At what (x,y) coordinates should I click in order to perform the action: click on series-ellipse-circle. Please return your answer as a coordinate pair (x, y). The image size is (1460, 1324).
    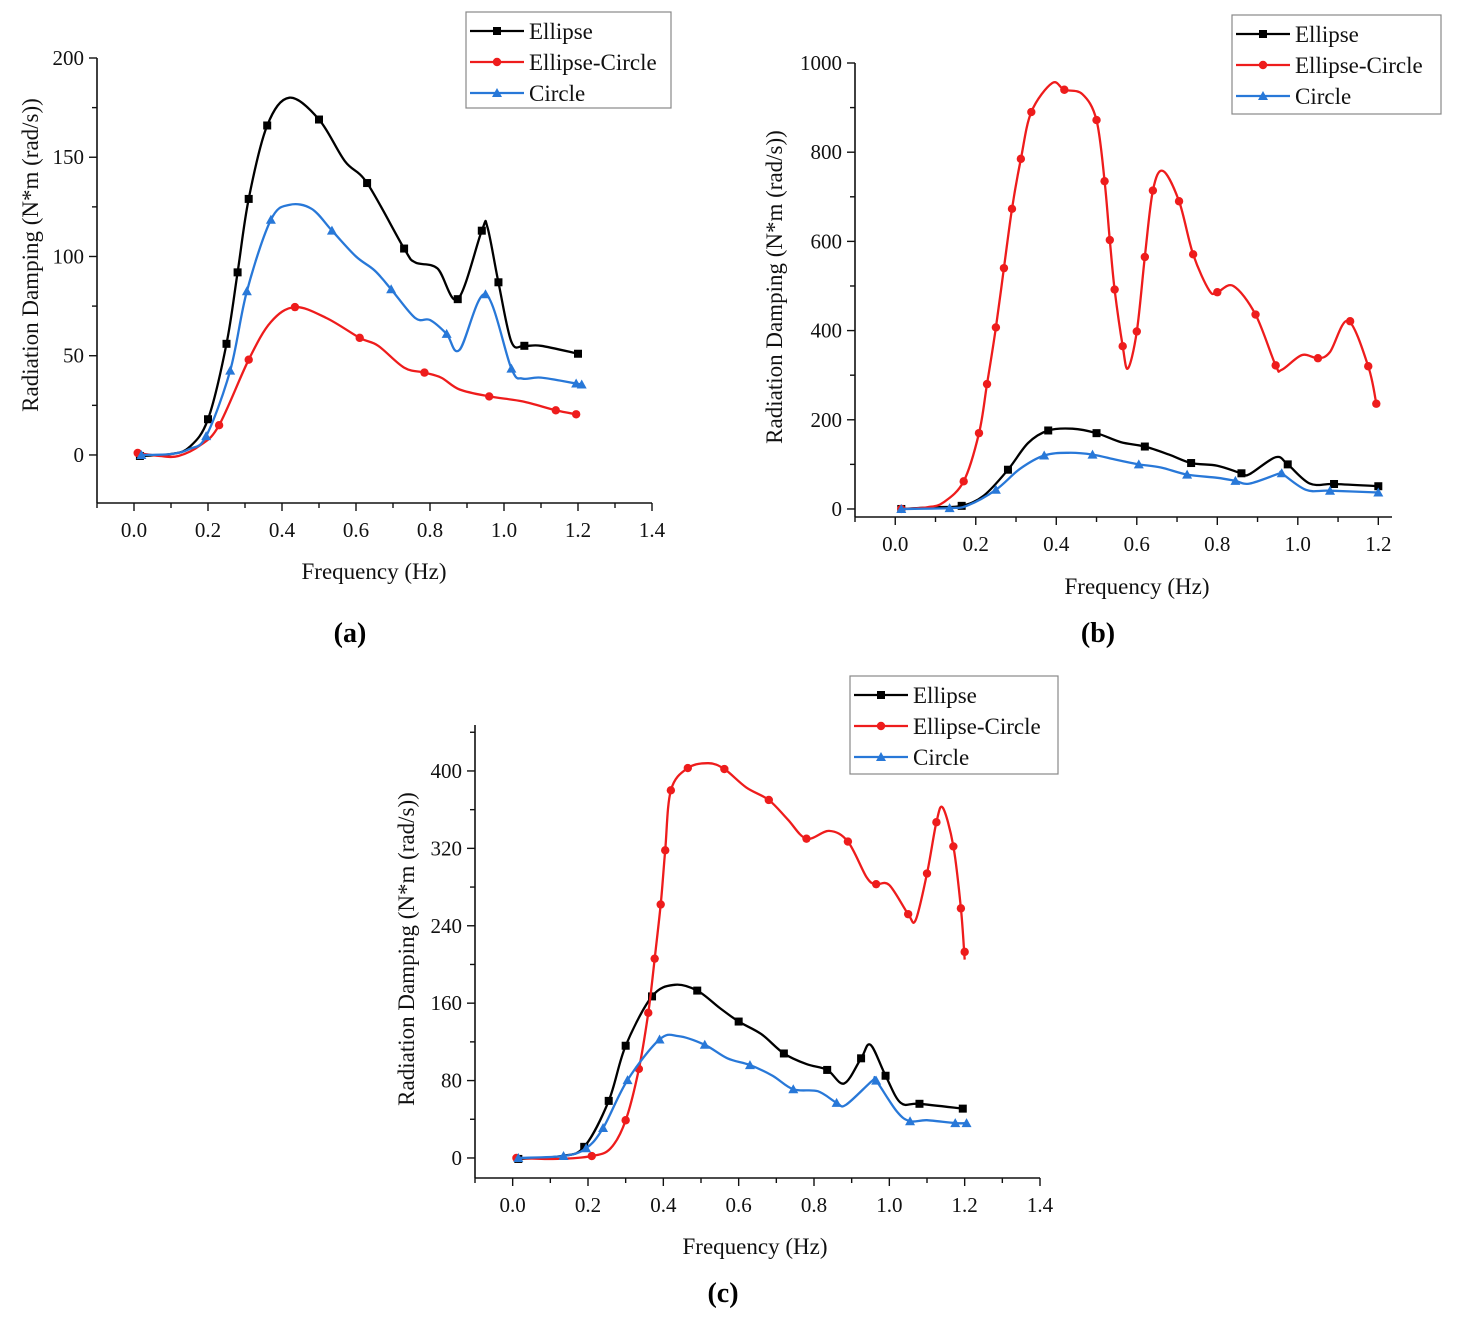
    Looking at the image, I should click on (1139, 297).